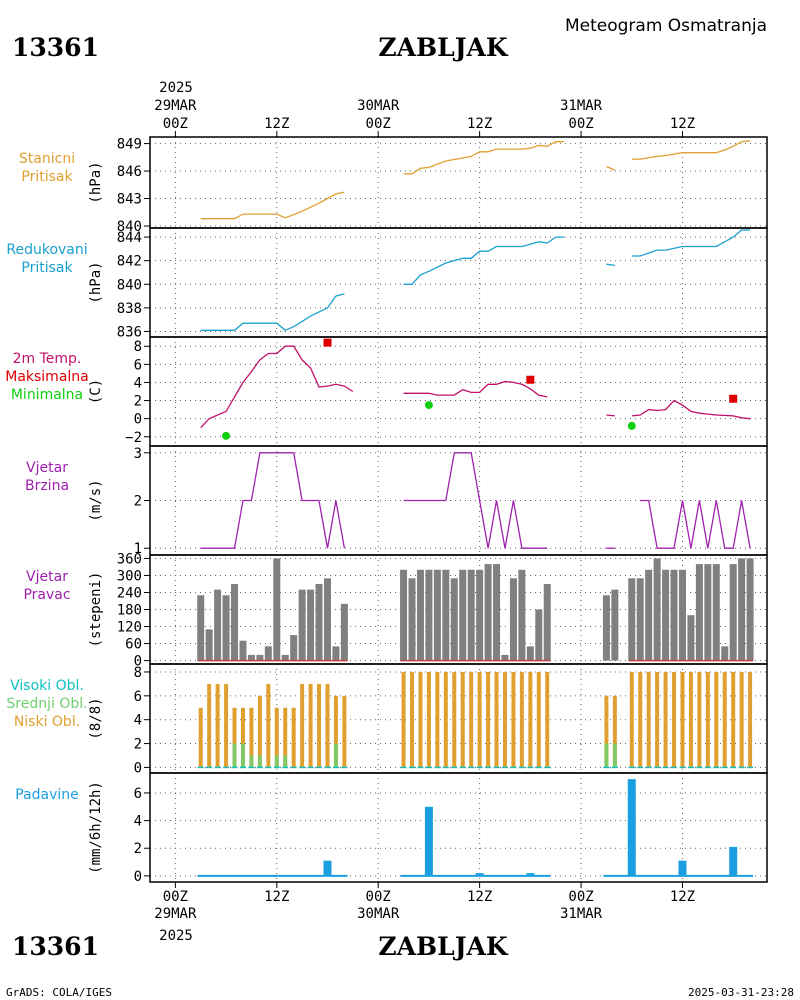  I want to click on panel-label-clouds: Srednji Obl., so click(46, 704).